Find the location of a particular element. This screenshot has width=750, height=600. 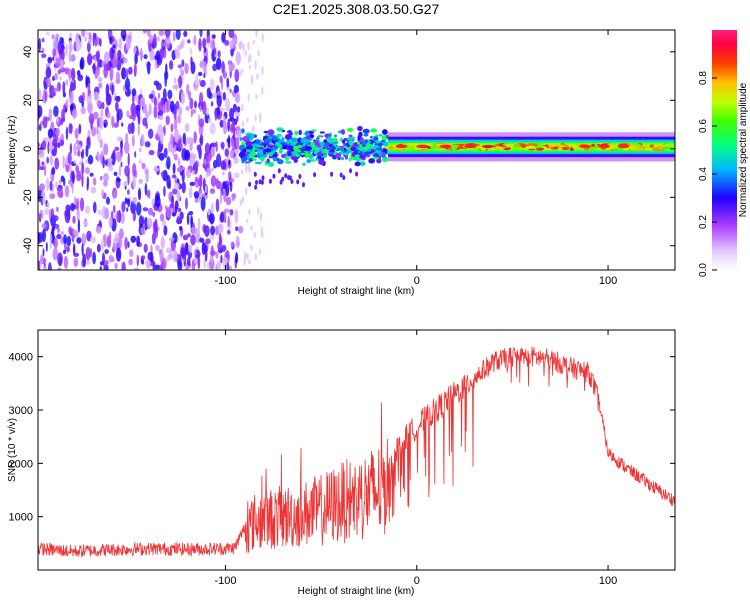

colorbar-ticks: 0.0 0.2 0.4 0.6 0.8 is located at coordinates (707, 174).